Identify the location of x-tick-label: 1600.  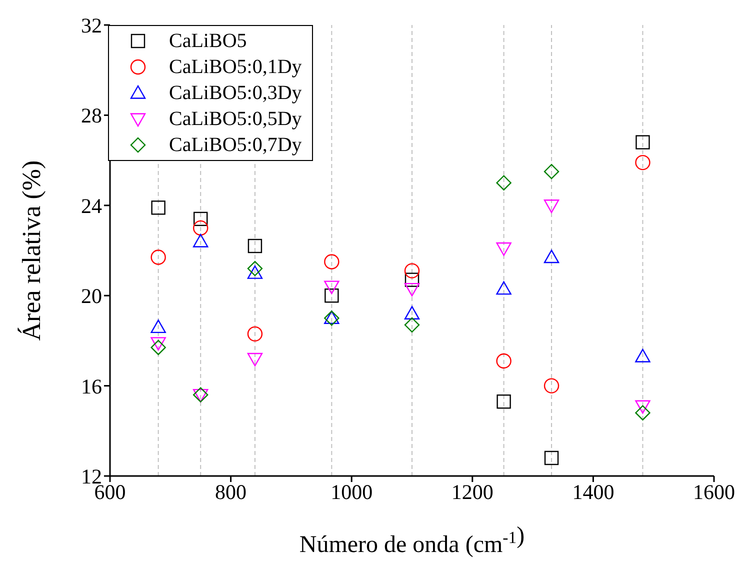
(714, 492).